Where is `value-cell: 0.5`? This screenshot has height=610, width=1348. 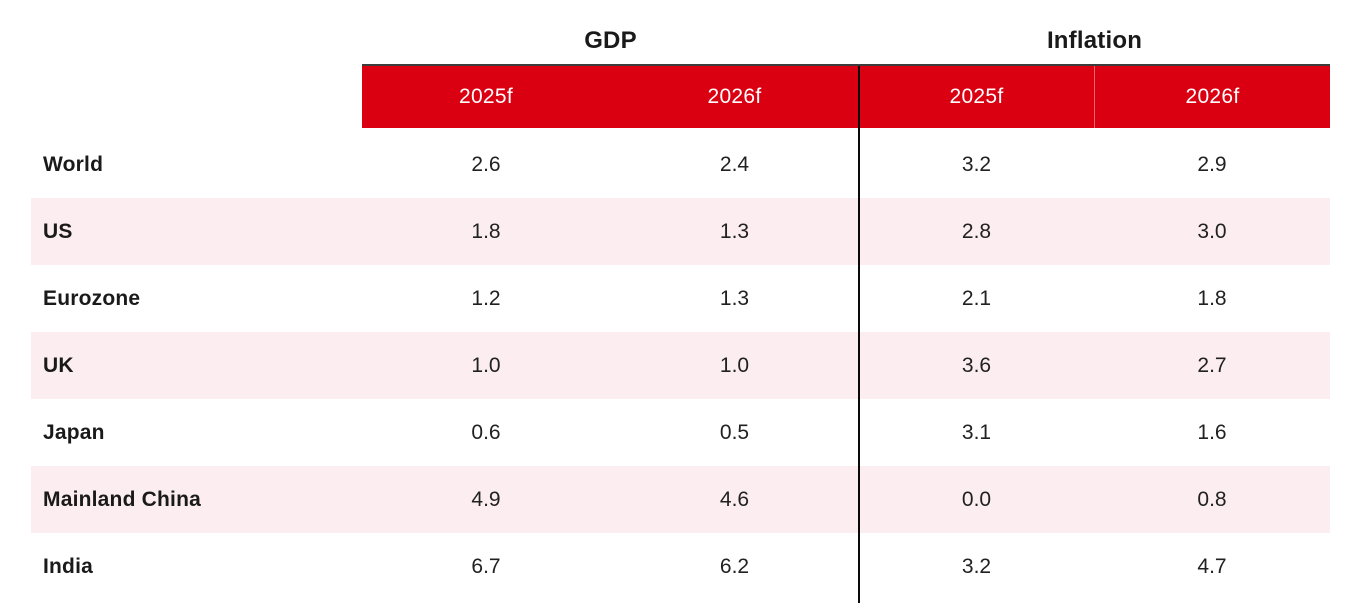
value-cell: 0.5 is located at coordinates (734, 432).